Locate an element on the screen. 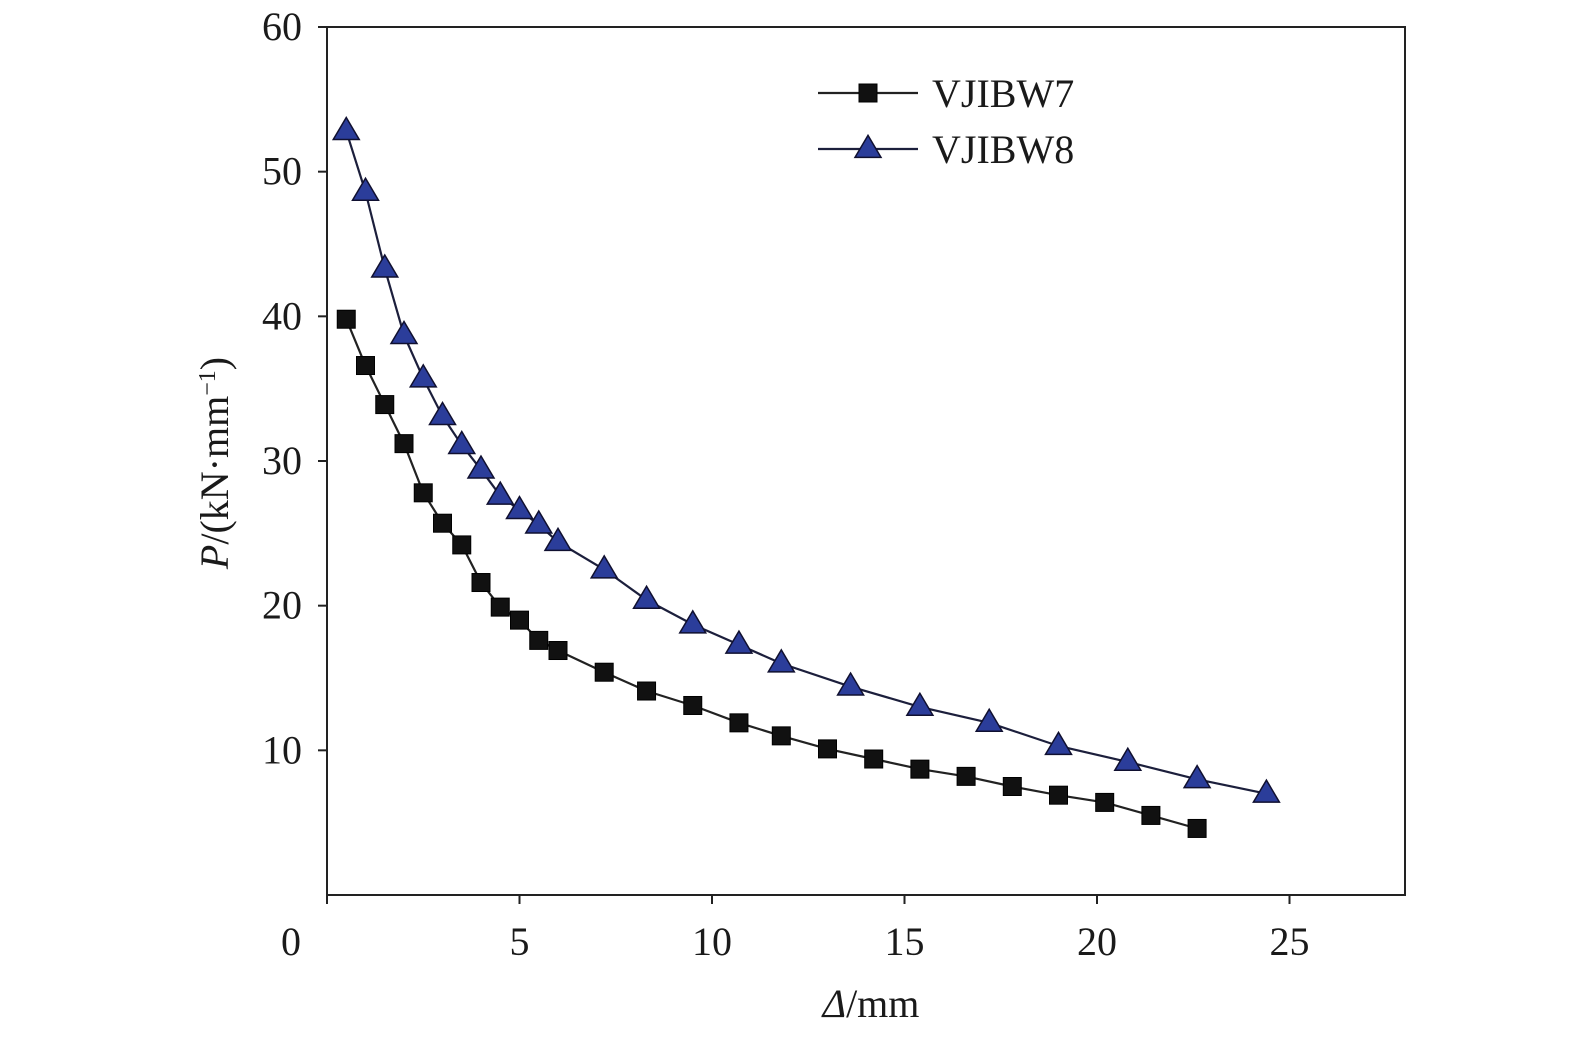 This screenshot has width=1575, height=1040. y-tick-label: 10 is located at coordinates (282, 749).